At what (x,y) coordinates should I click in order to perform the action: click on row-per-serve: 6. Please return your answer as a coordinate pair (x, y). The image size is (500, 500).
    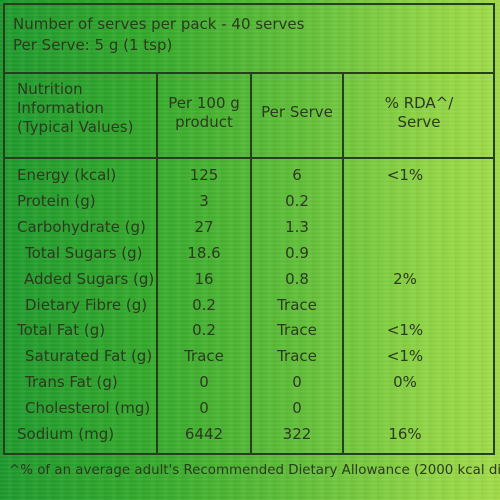
    Looking at the image, I should click on (297, 175).